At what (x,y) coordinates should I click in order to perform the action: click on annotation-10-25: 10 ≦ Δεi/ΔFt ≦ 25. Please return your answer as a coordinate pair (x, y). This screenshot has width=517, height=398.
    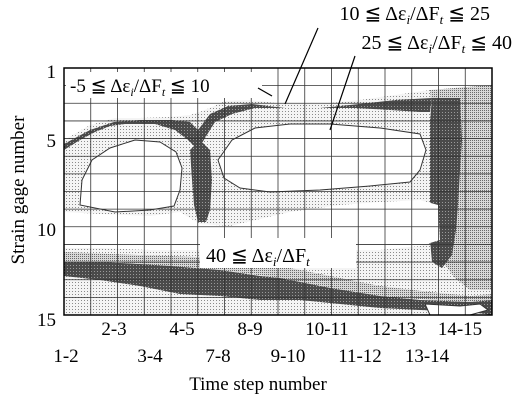
    Looking at the image, I should click on (378, 52).